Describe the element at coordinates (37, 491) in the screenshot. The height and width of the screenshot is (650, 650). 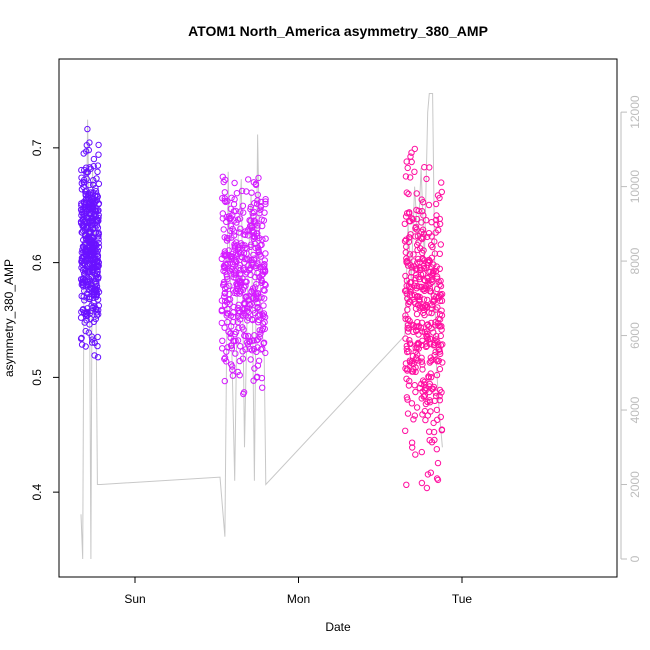
I see `y-tick-label: 0.4` at that location.